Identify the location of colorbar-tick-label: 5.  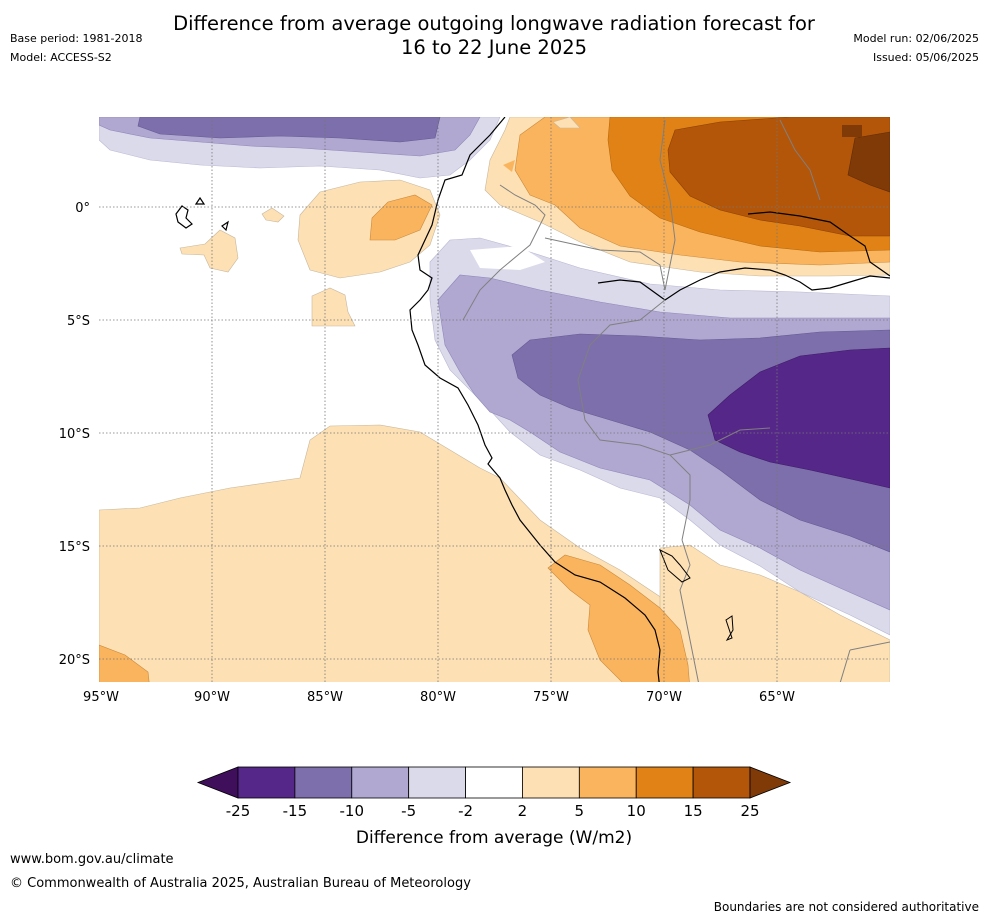
(580, 811).